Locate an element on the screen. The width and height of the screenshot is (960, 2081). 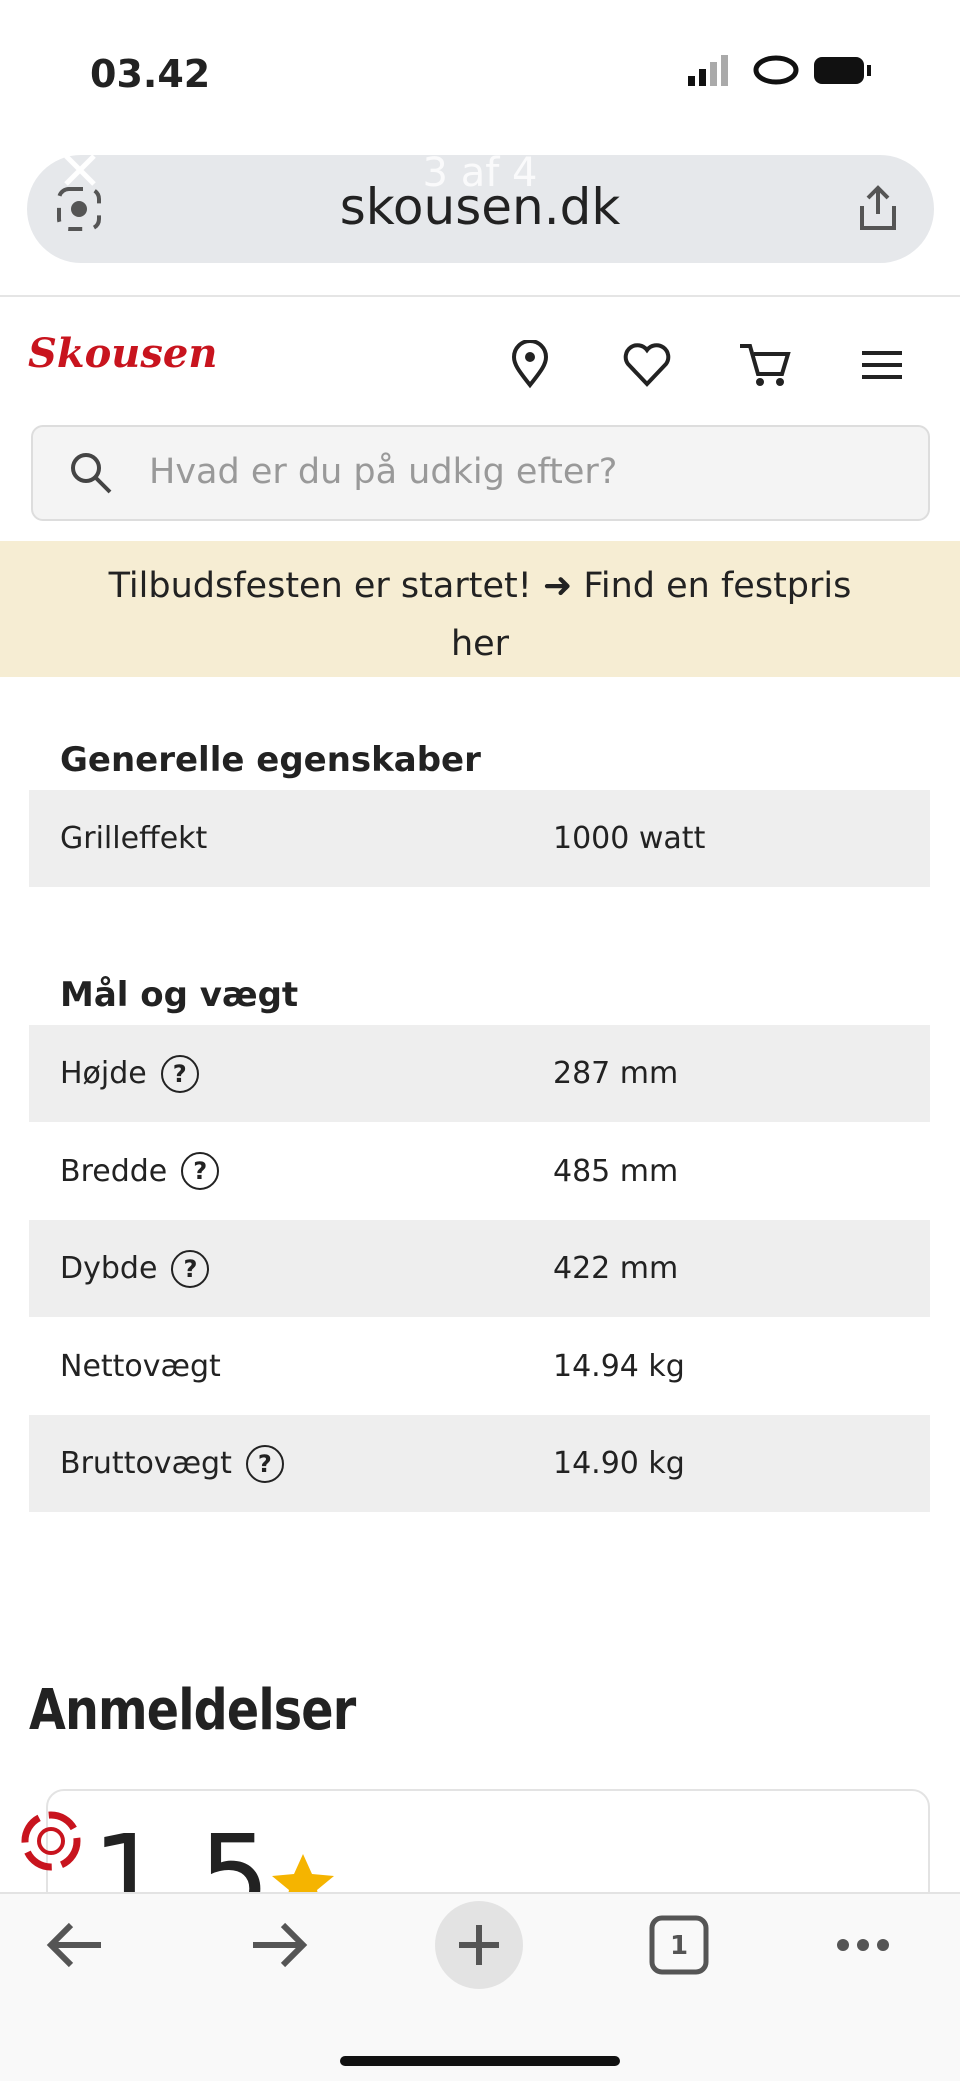
spec-label-wrap: Nettovægt is located at coordinates (140, 1366).